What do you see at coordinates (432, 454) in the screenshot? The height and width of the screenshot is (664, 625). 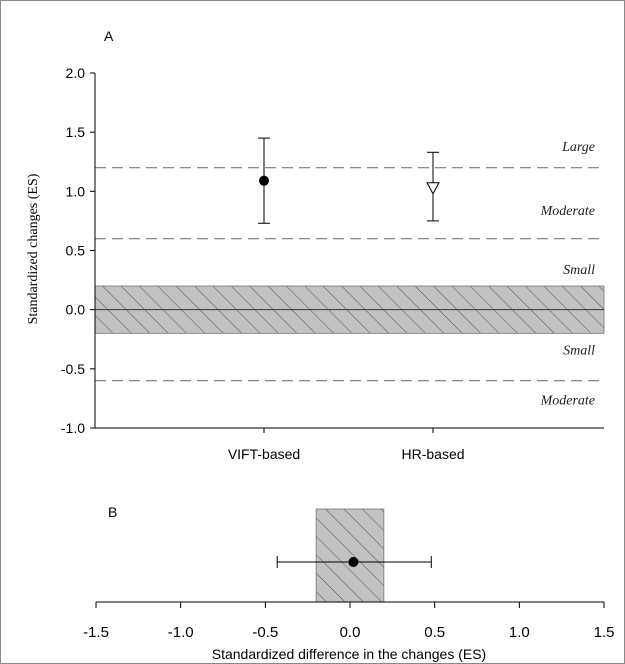 I see `x-category-label-1: HR-based` at bounding box center [432, 454].